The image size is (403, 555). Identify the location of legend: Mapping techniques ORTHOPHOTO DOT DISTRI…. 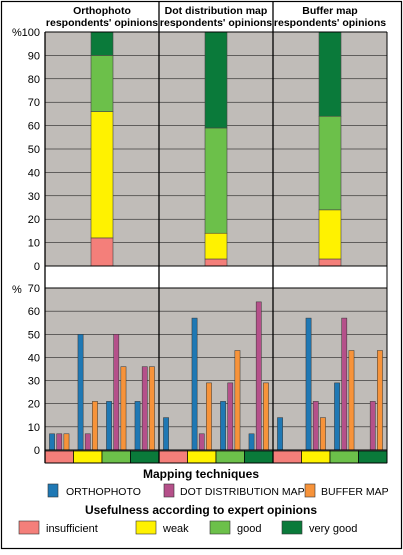
(203, 501).